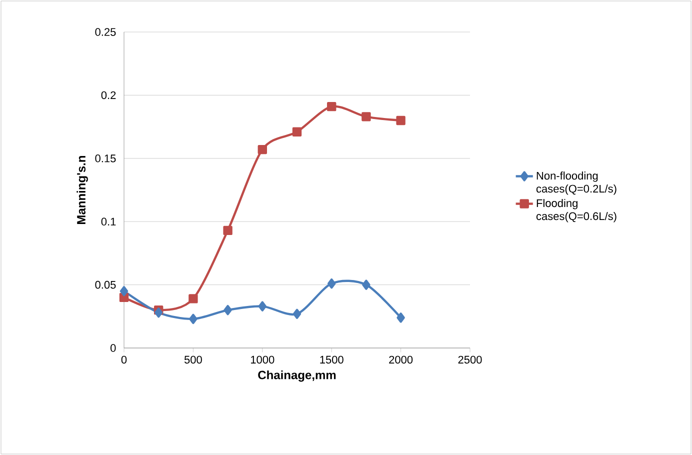 The height and width of the screenshot is (455, 692). I want to click on x-tick-label: 2000, so click(401, 360).